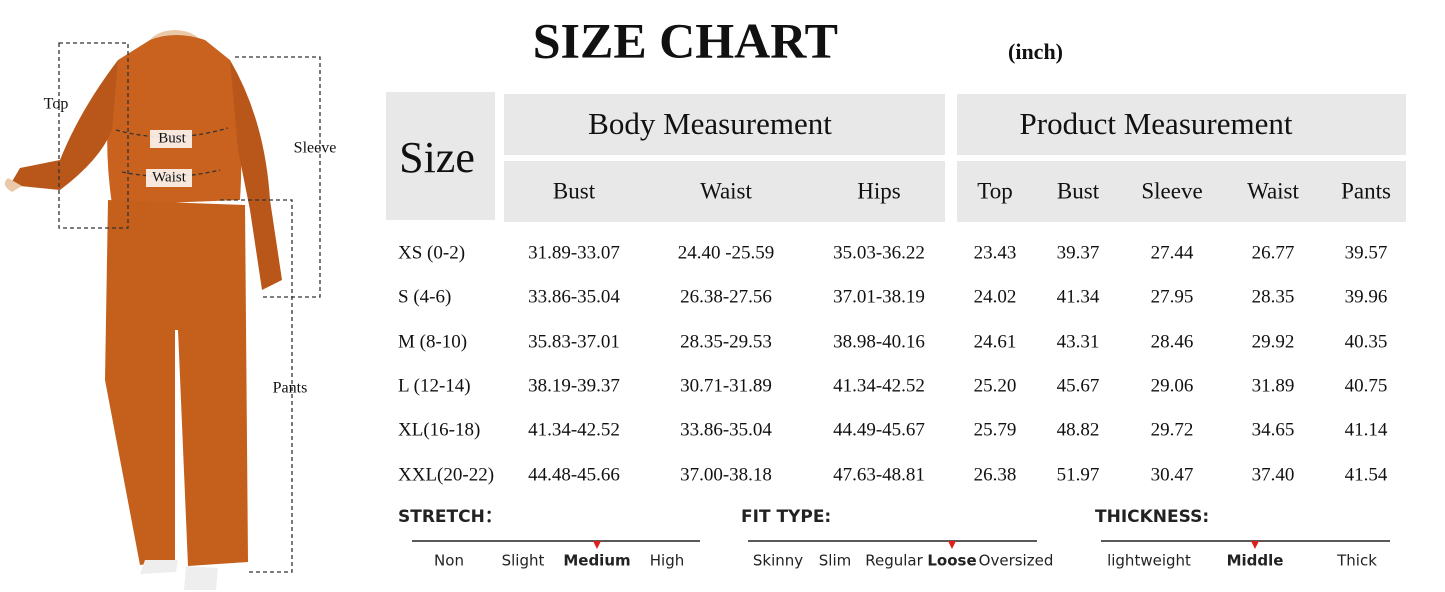 The width and height of the screenshot is (1445, 592). Describe the element at coordinates (995, 341) in the screenshot. I see `table-cell: 24.61` at that location.